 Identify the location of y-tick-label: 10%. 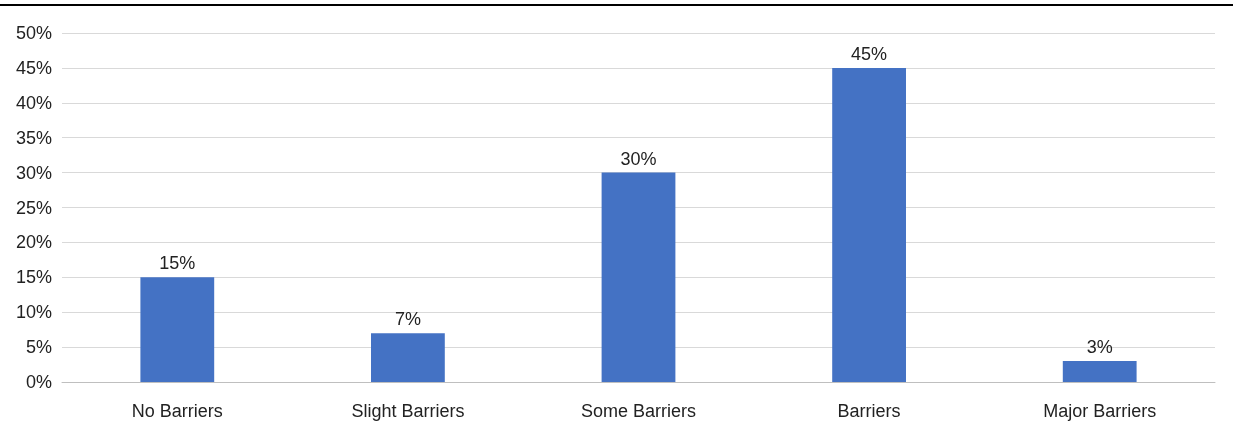
(33, 312).